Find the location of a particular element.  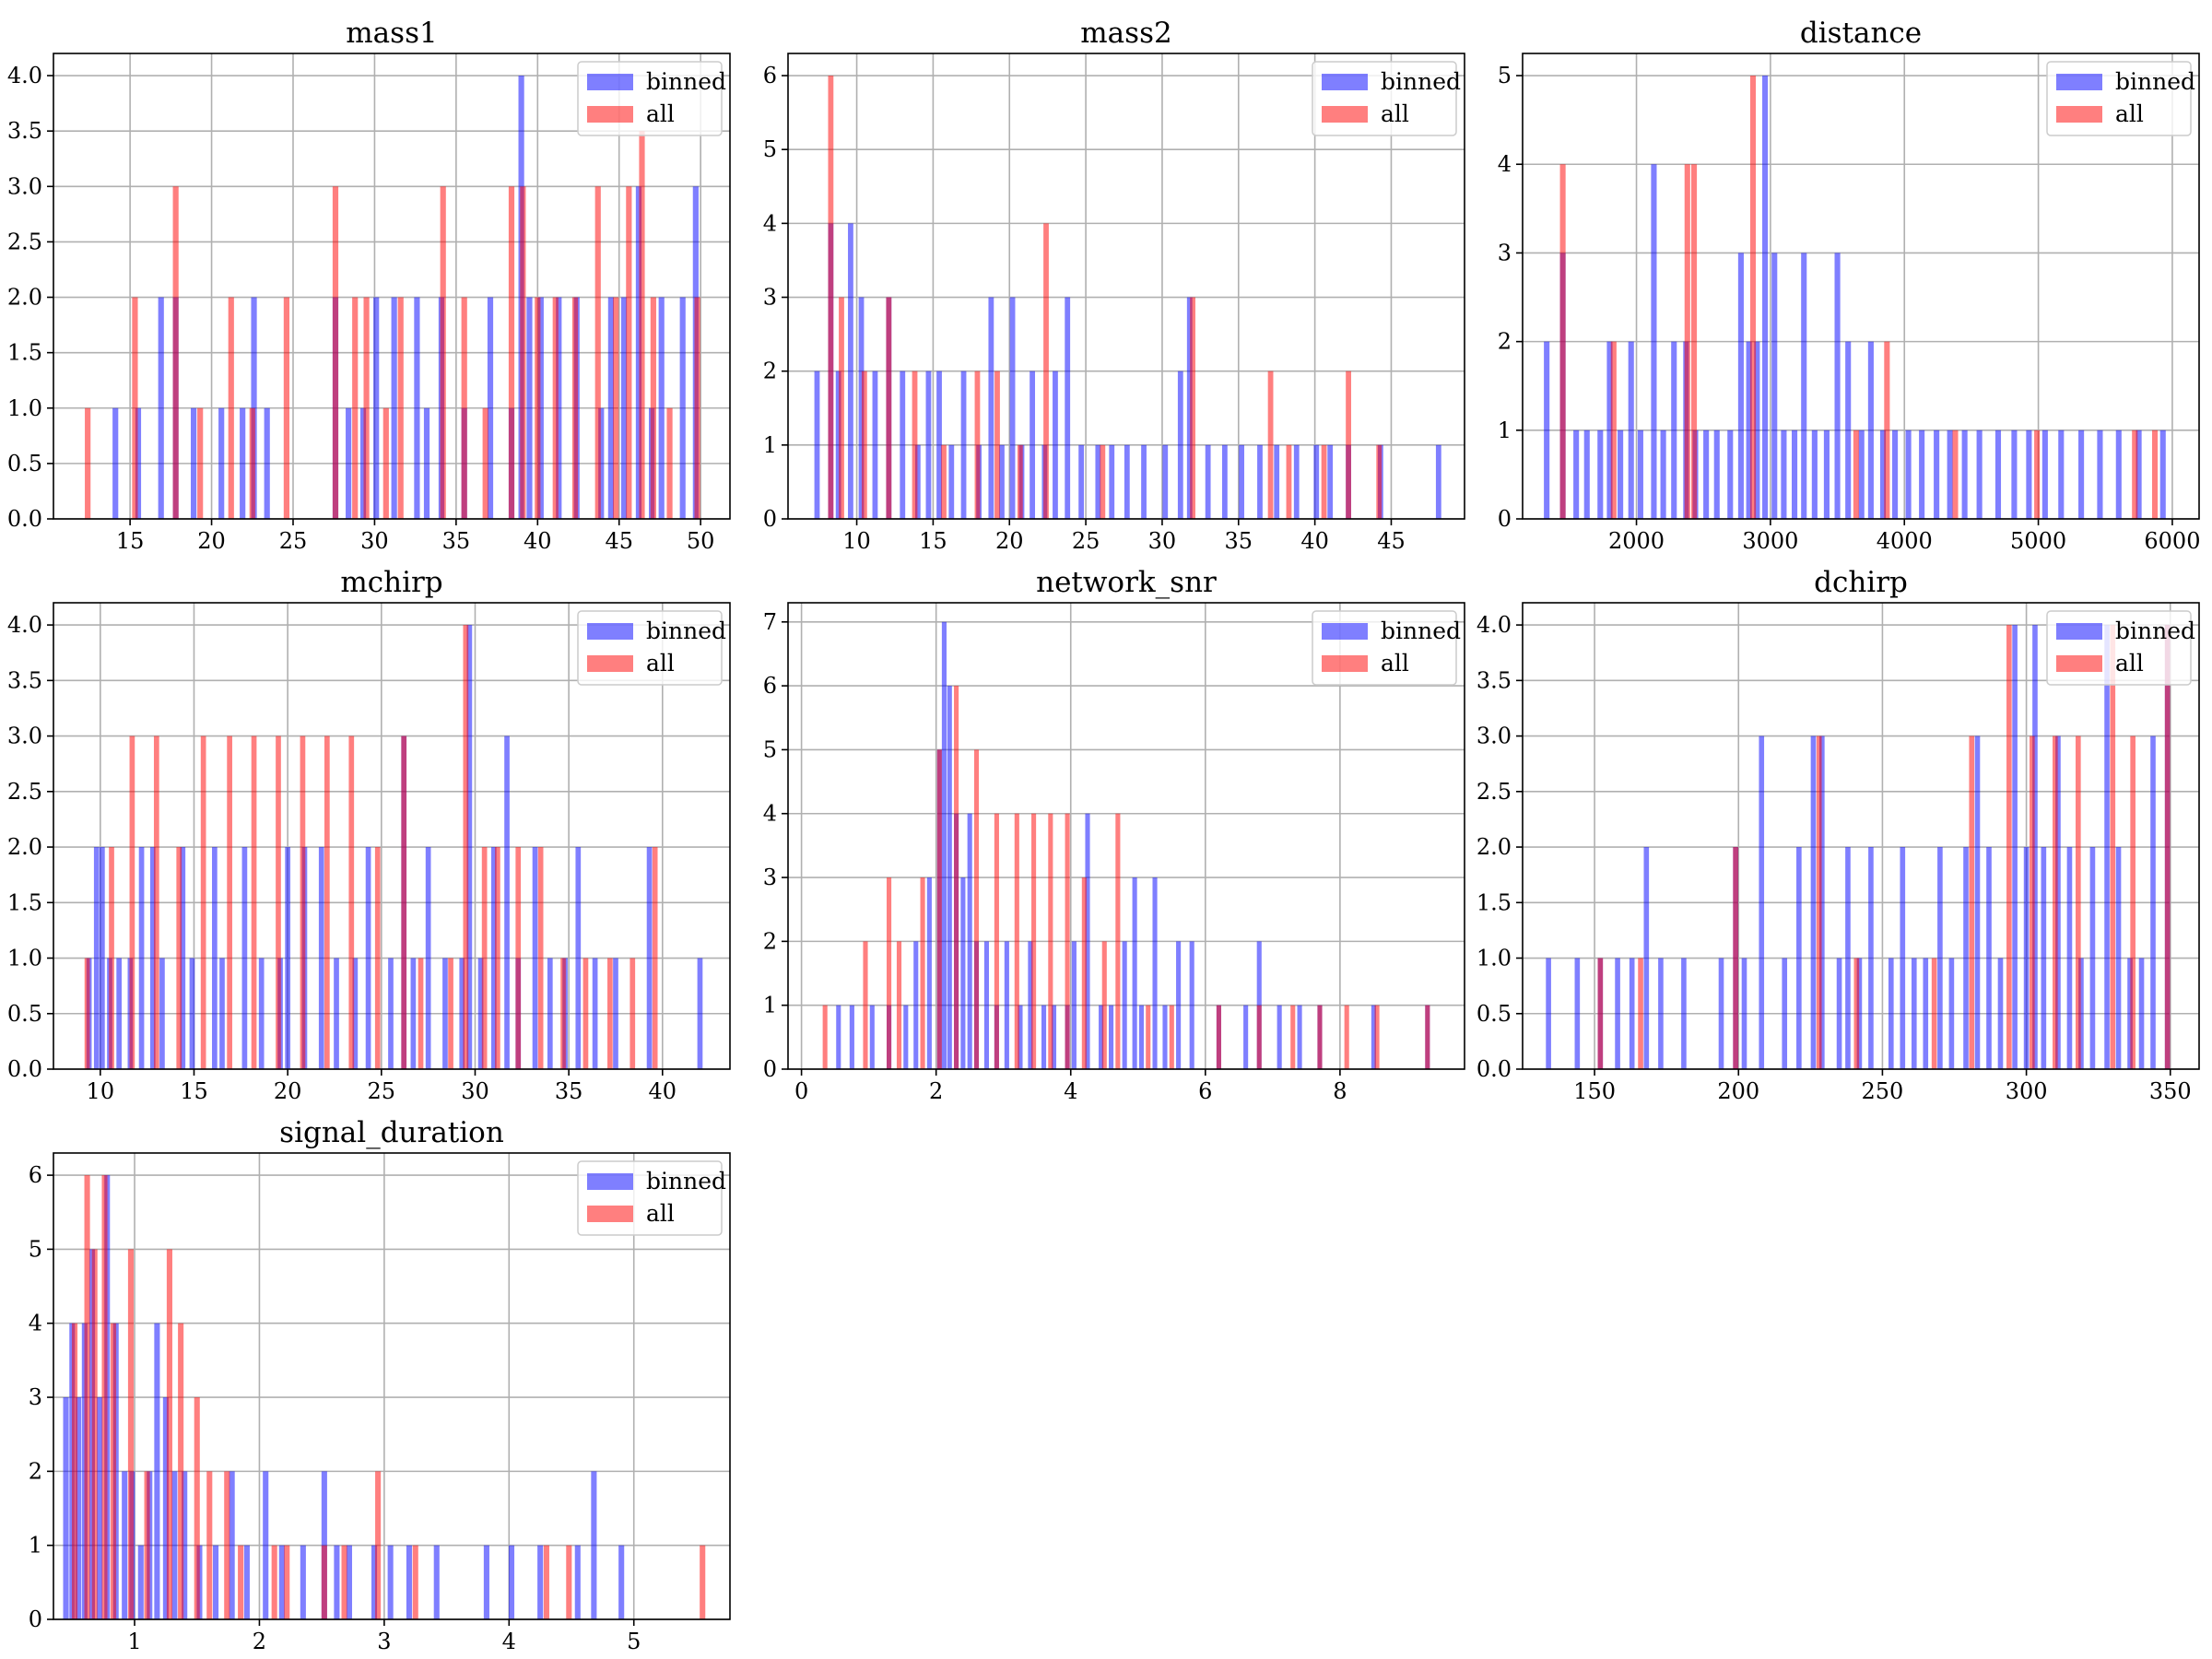

y-tick-label: 1.5 is located at coordinates (1494, 902).